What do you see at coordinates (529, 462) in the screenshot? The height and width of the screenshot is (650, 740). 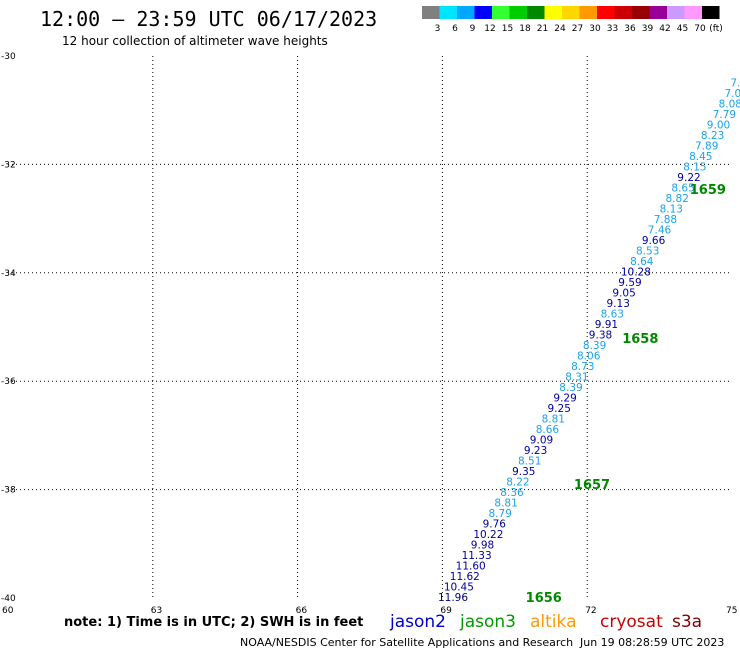 I see `wave-height-value: 8.51` at bounding box center [529, 462].